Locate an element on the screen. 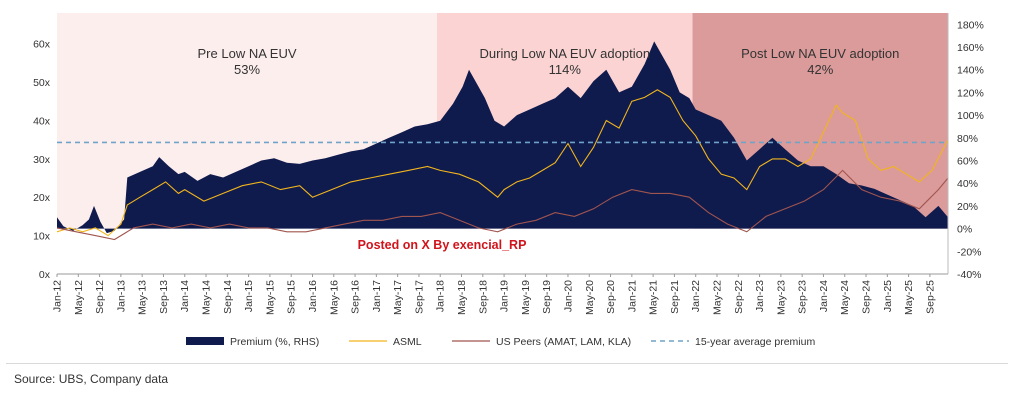 This screenshot has width=1024, height=404. x-tick-label: Jan-20 is located at coordinates (569, 296).